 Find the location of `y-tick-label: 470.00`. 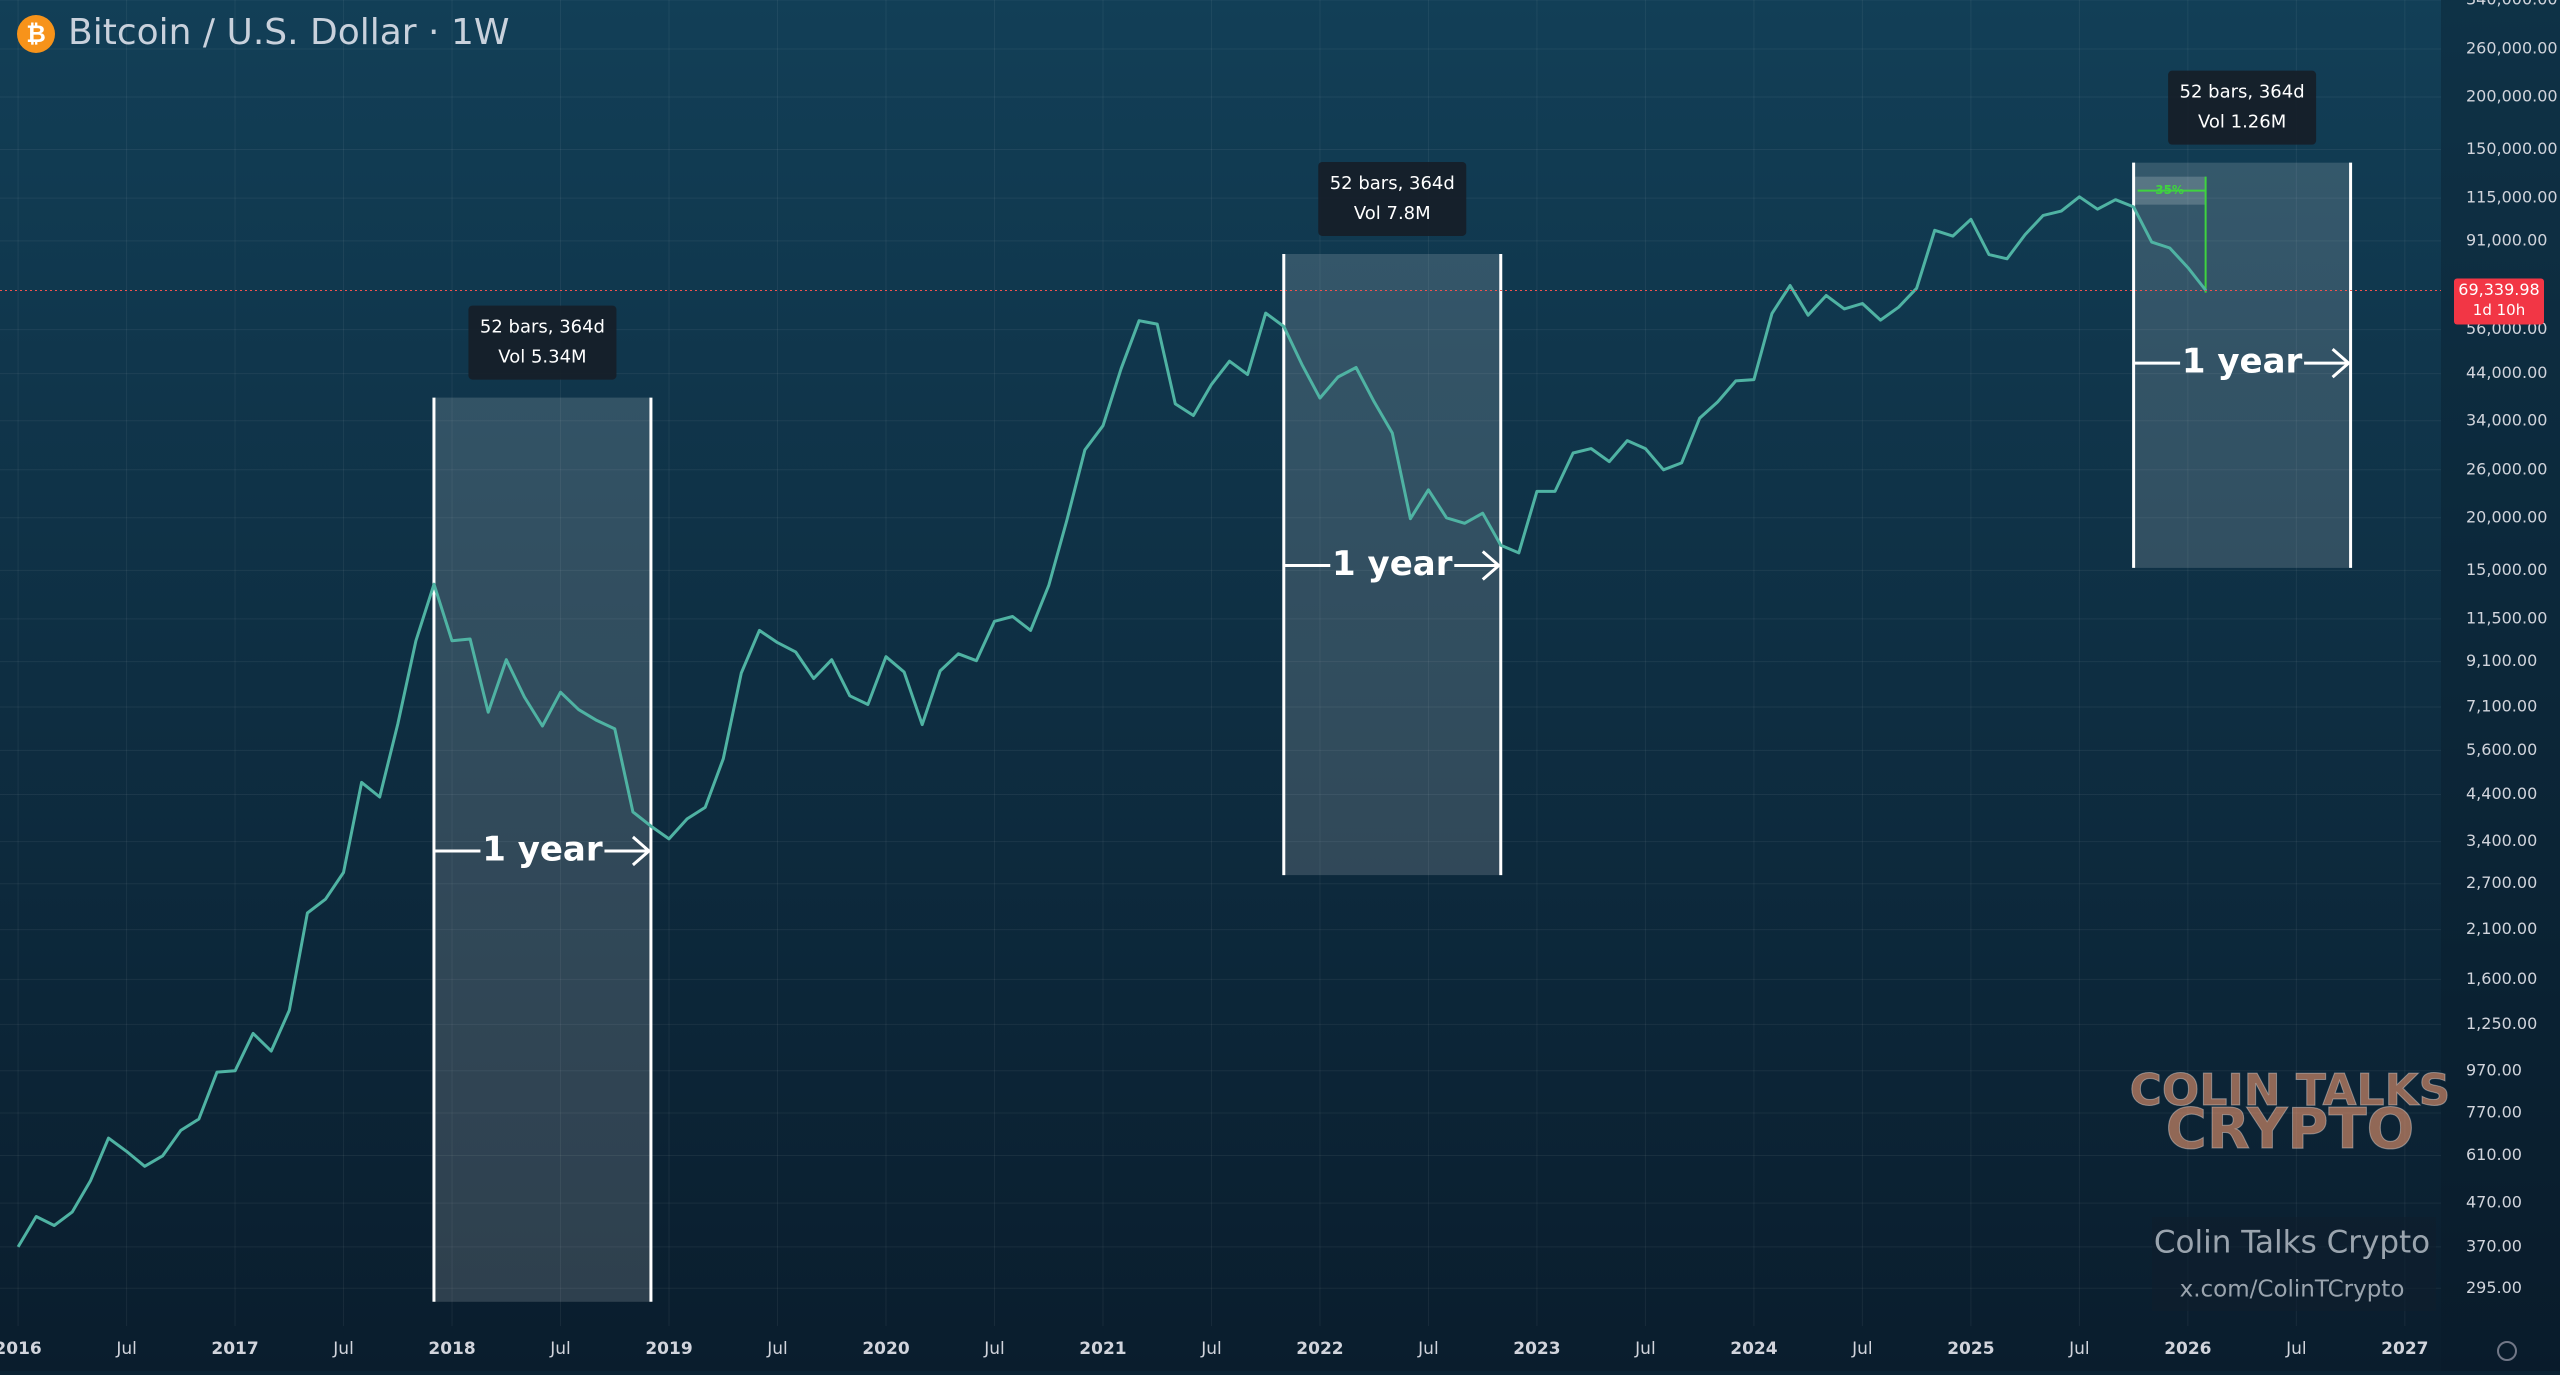

y-tick-label: 470.00 is located at coordinates (2494, 1202).